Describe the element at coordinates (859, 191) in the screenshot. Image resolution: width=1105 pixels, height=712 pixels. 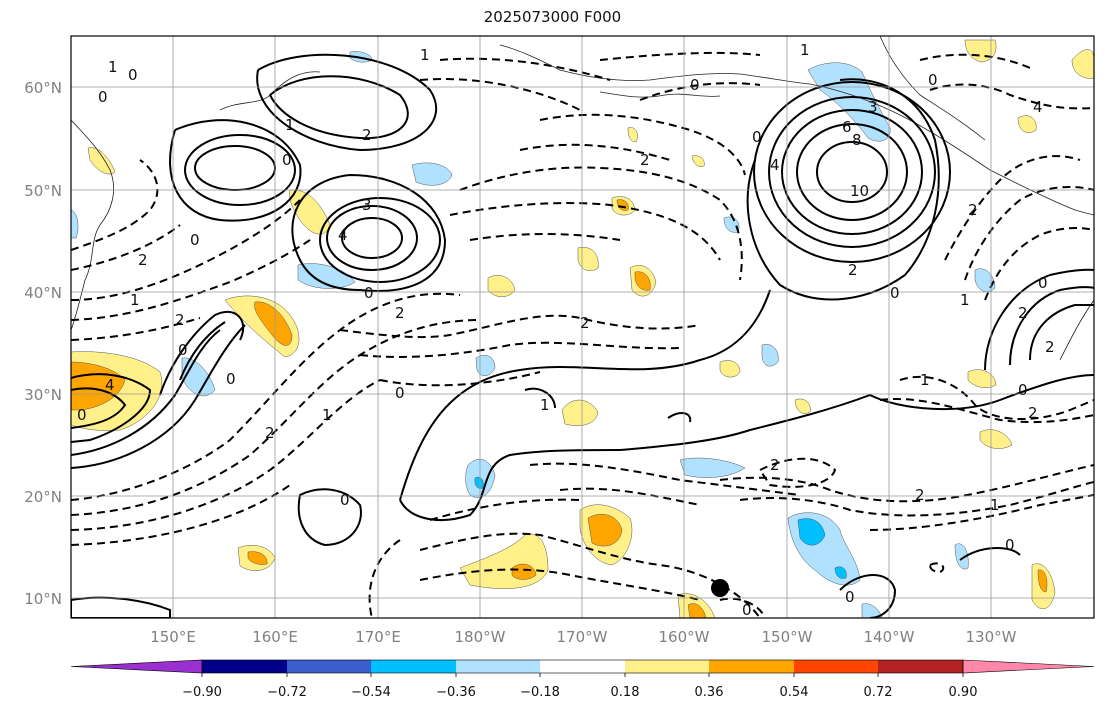
I see `contour-label: 10` at that location.